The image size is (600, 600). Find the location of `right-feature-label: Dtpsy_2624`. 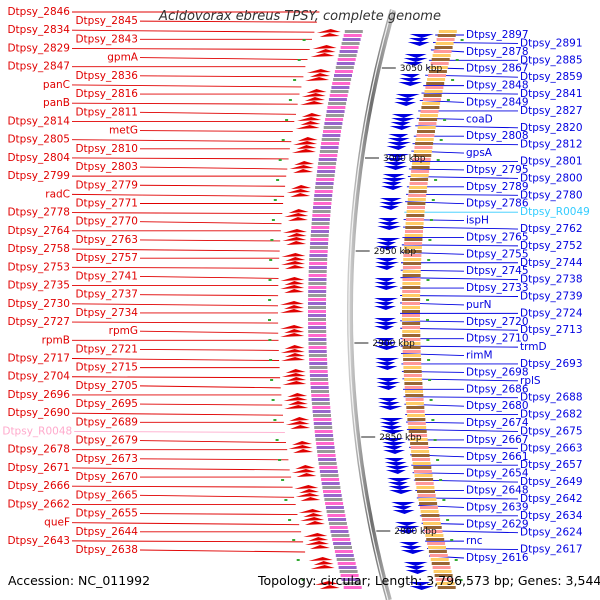

right-feature-label: Dtpsy_2624 is located at coordinates (551, 533).